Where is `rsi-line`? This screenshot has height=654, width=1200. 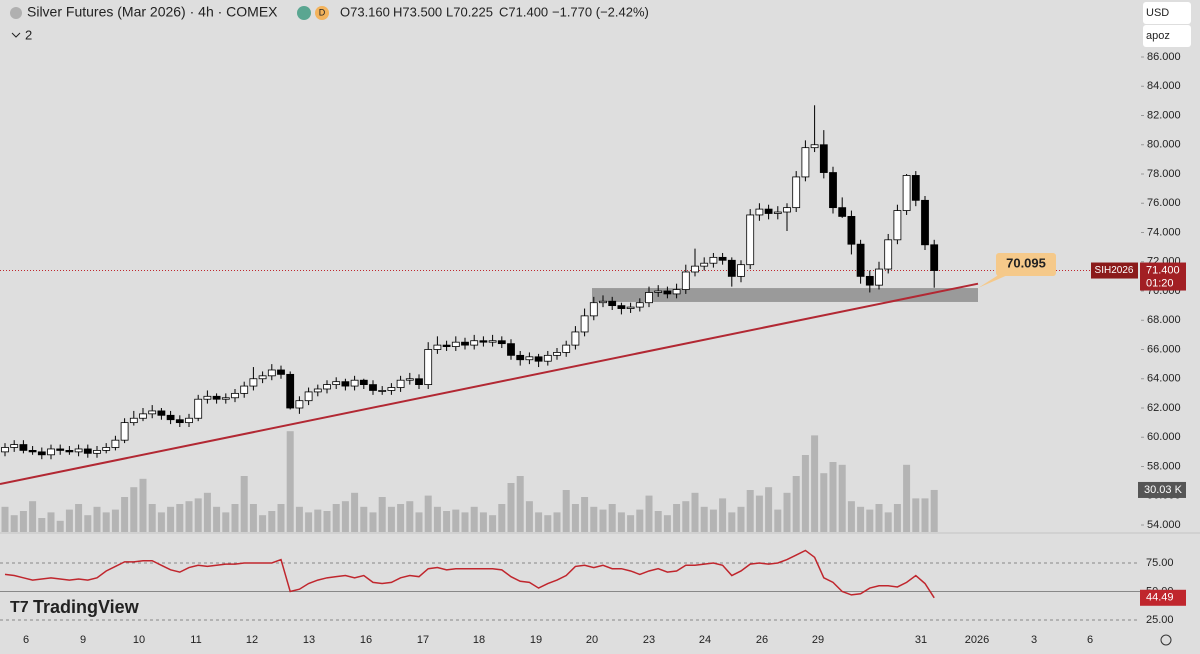
rsi-line is located at coordinates (469, 574).